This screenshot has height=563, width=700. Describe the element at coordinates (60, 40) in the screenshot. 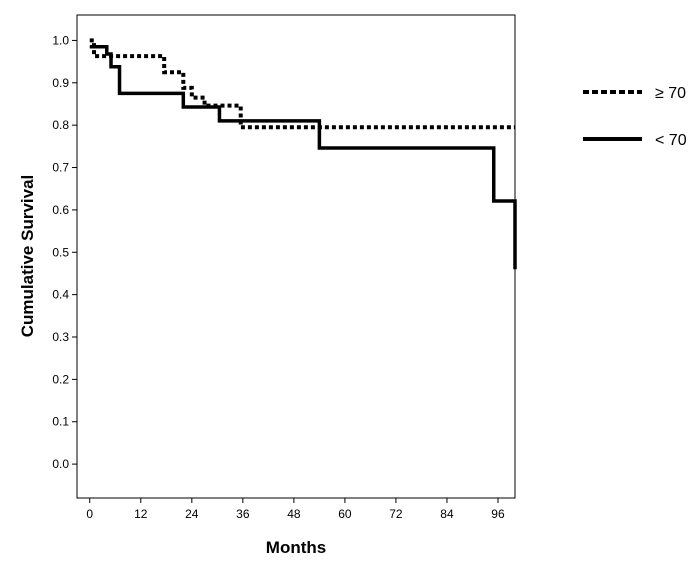

I see `y-tick-label: 1.0` at that location.